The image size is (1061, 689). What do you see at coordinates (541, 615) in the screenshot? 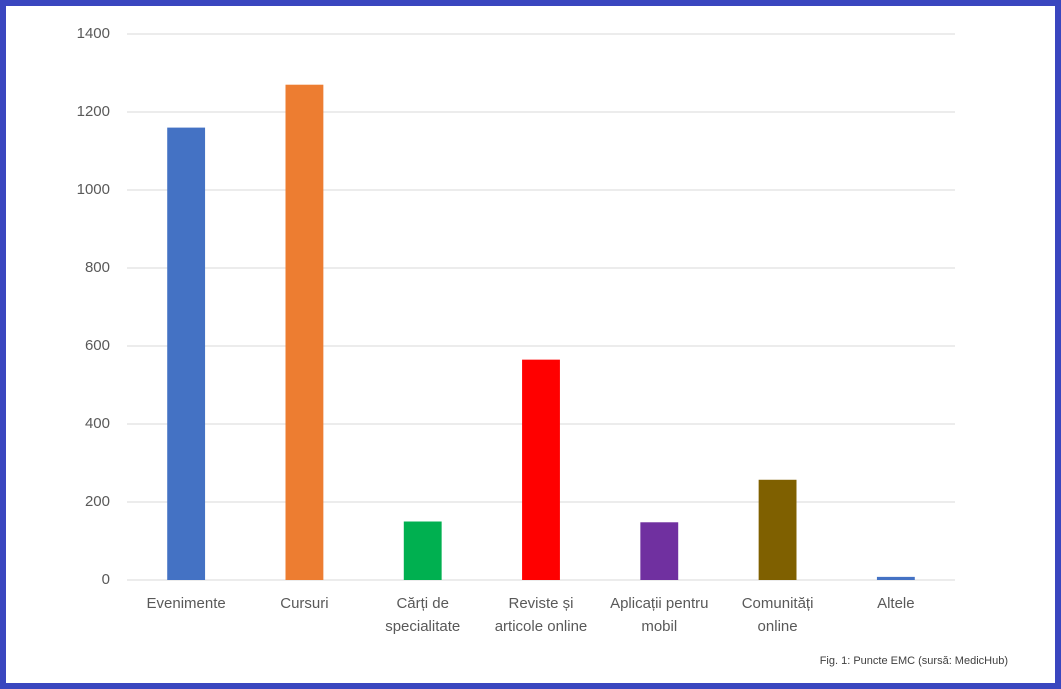
I see `x-tick-label: Reviste și articole online` at bounding box center [541, 615].